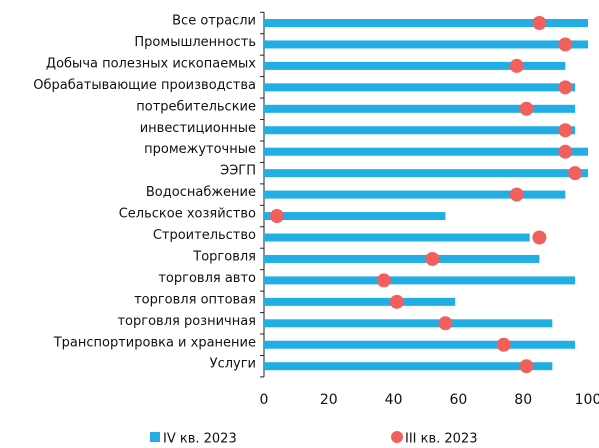  What do you see at coordinates (207, 278) in the screenshot?
I see `category-label: торговля авто` at bounding box center [207, 278].